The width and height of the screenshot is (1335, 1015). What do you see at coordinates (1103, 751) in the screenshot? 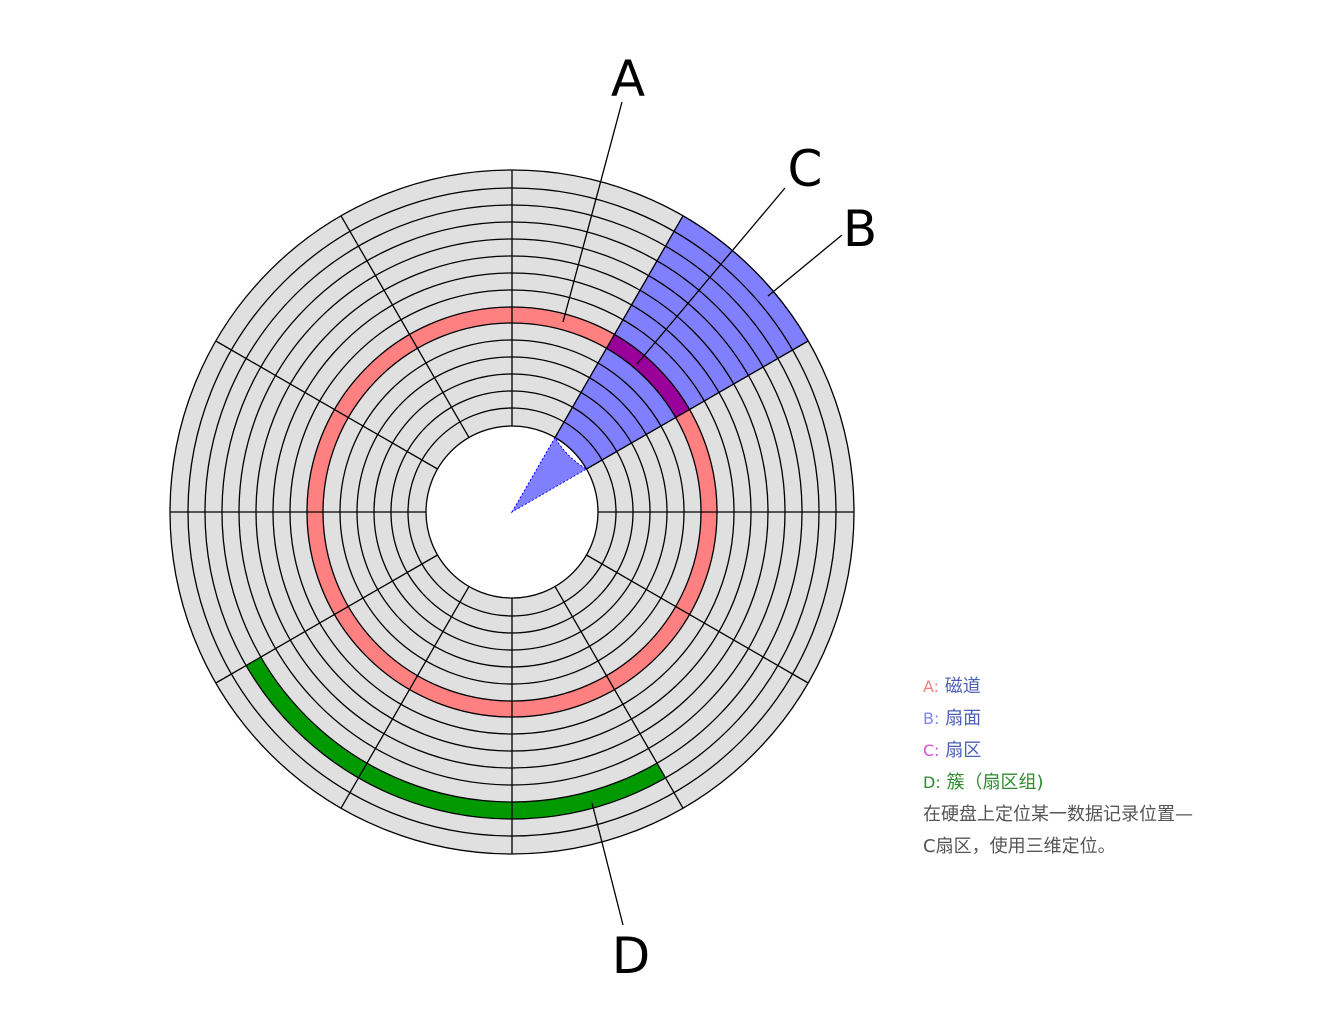
I see `legend-item-sector: C: 扇区` at bounding box center [1103, 751].